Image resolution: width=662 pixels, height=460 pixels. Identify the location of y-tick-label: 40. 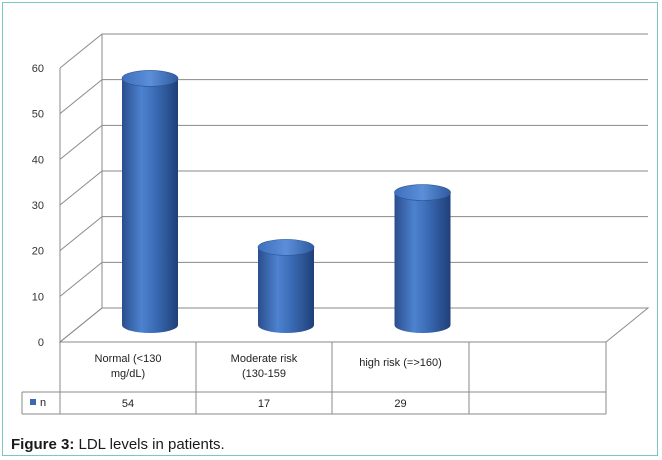
(38, 160).